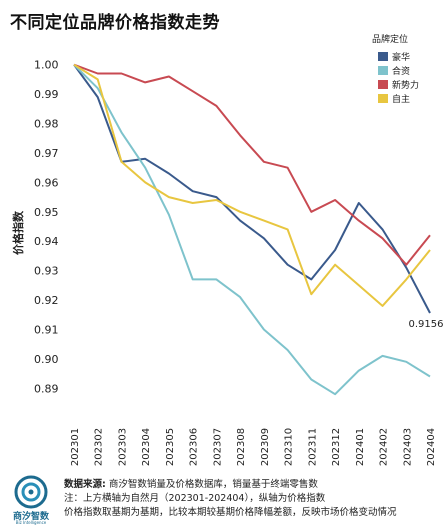  Describe the element at coordinates (146, 447) in the screenshot. I see `x-tick-label: 202304` at that location.